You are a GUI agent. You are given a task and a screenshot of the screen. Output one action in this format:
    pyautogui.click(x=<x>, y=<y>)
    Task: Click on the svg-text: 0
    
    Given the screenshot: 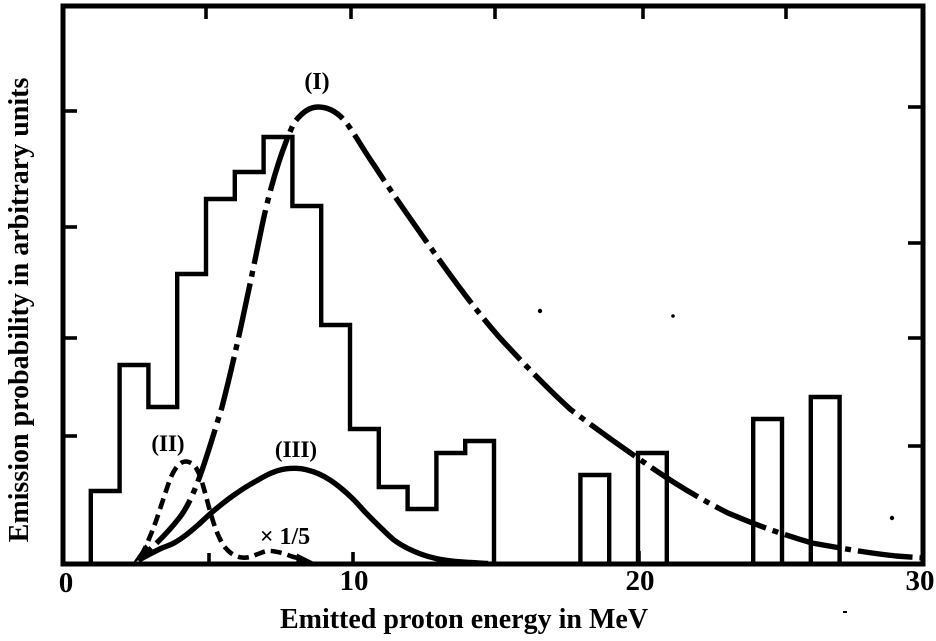 What is the action you would take?
    pyautogui.click(x=66, y=583)
    